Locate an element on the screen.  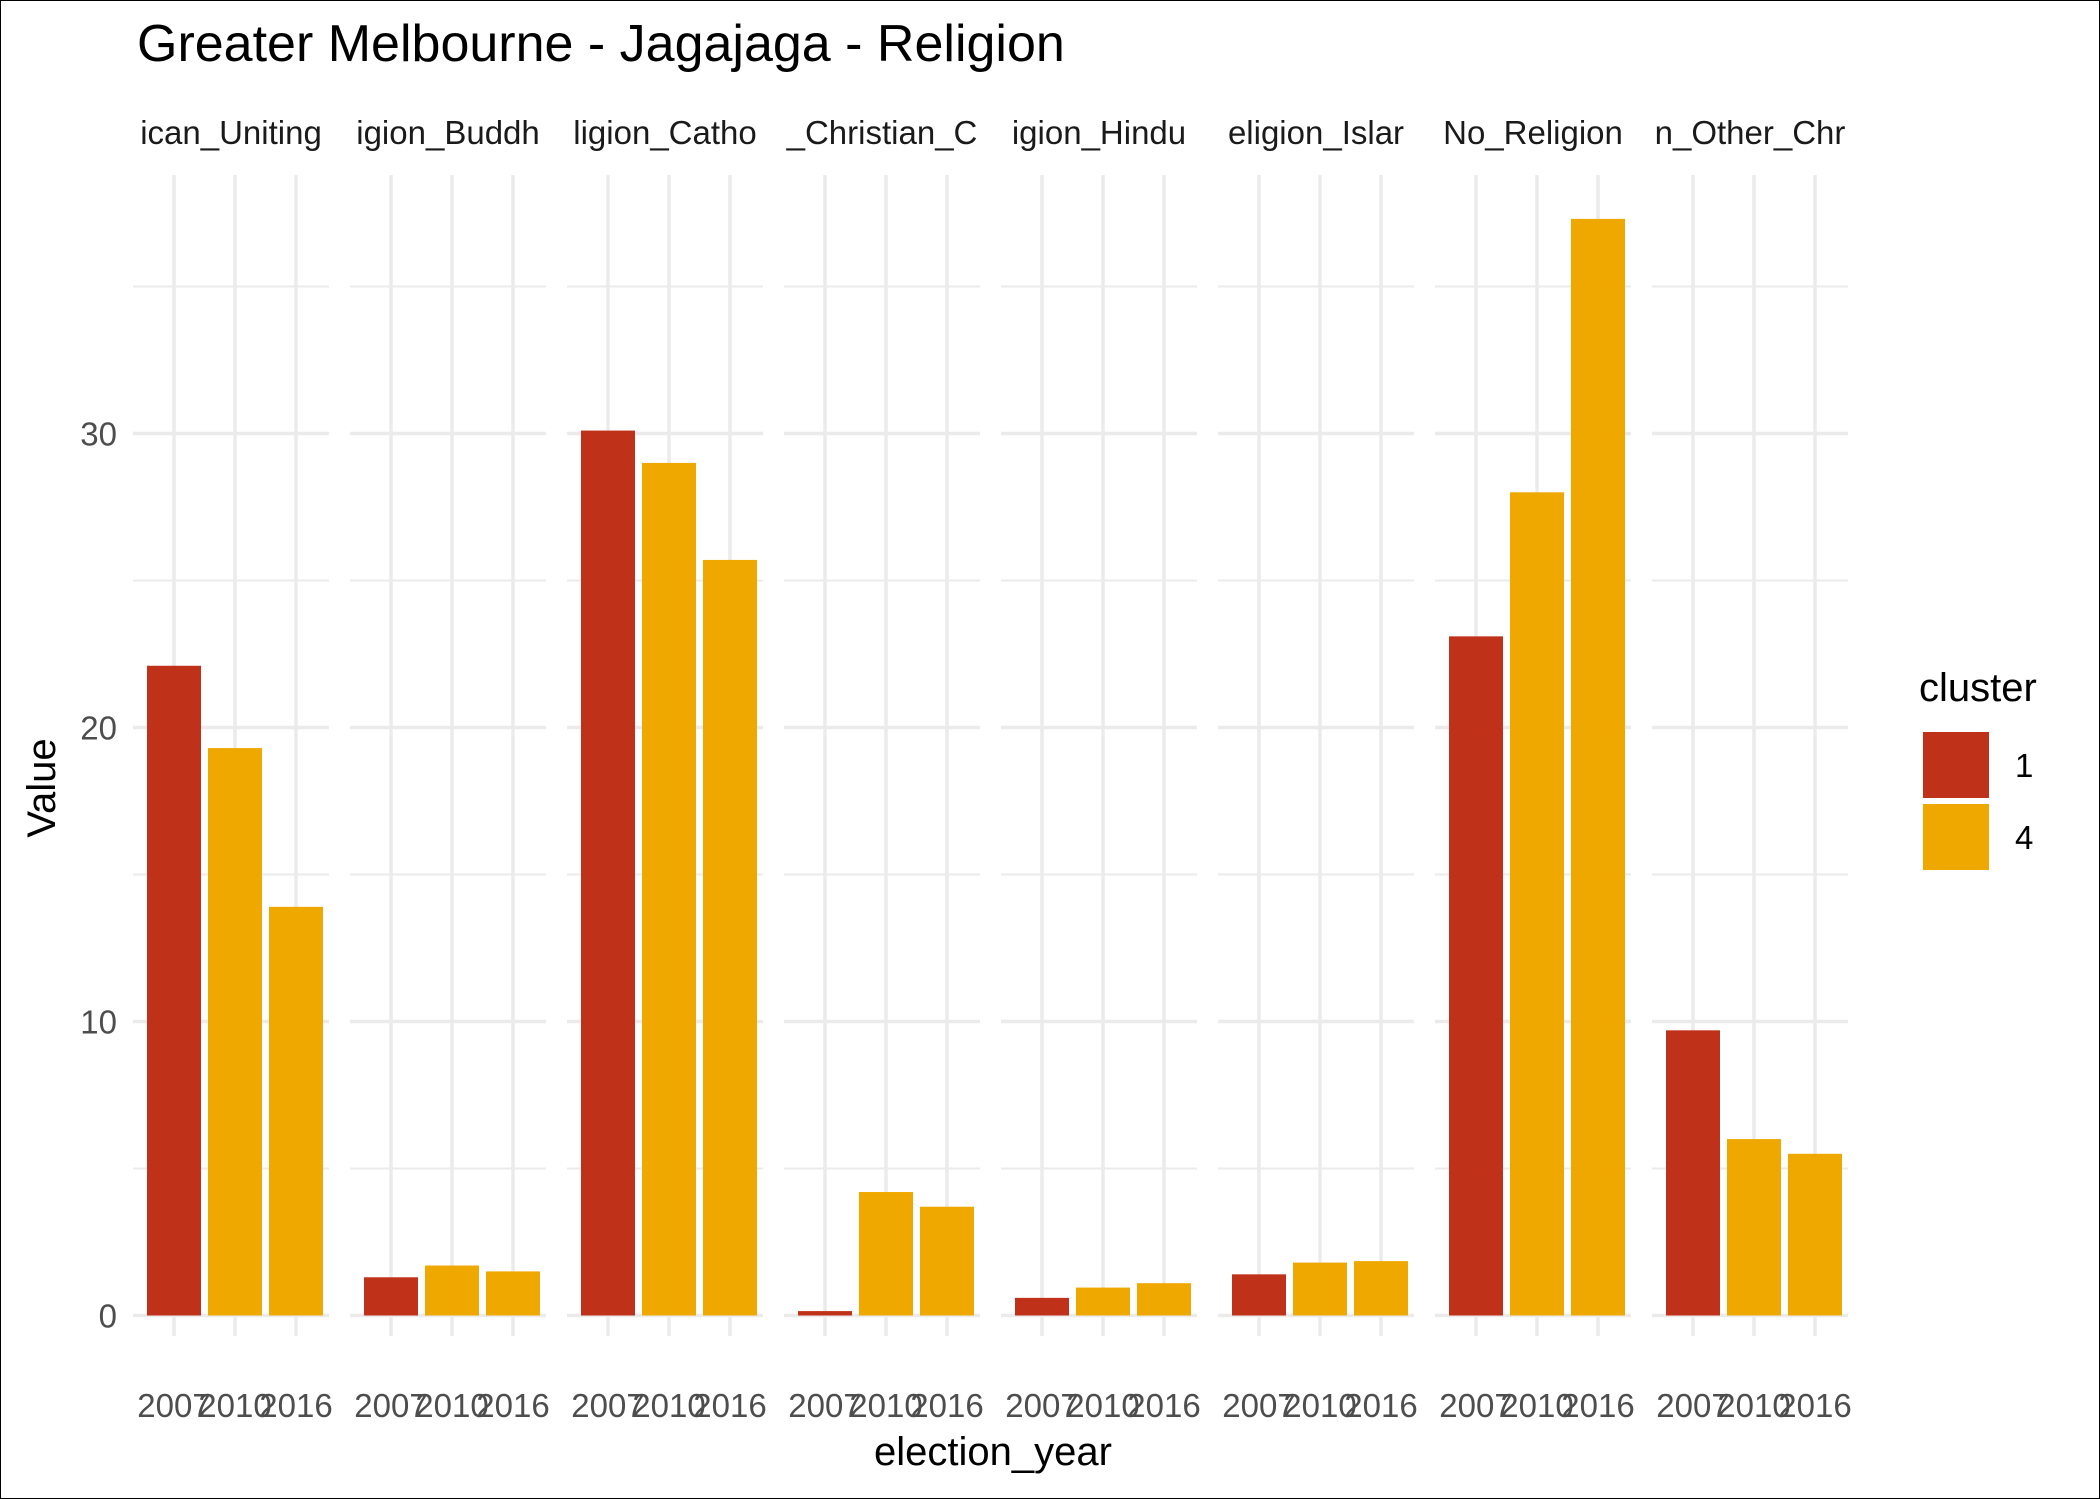
legend: cluster 14 is located at coordinates (1978, 768).